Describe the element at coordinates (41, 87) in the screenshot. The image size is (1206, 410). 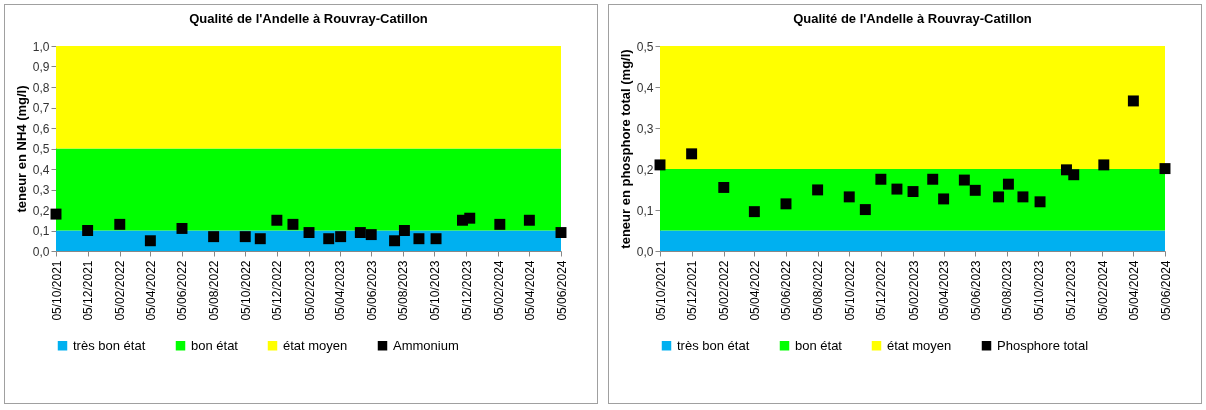
I see `y-tick-label: 0,8` at that location.